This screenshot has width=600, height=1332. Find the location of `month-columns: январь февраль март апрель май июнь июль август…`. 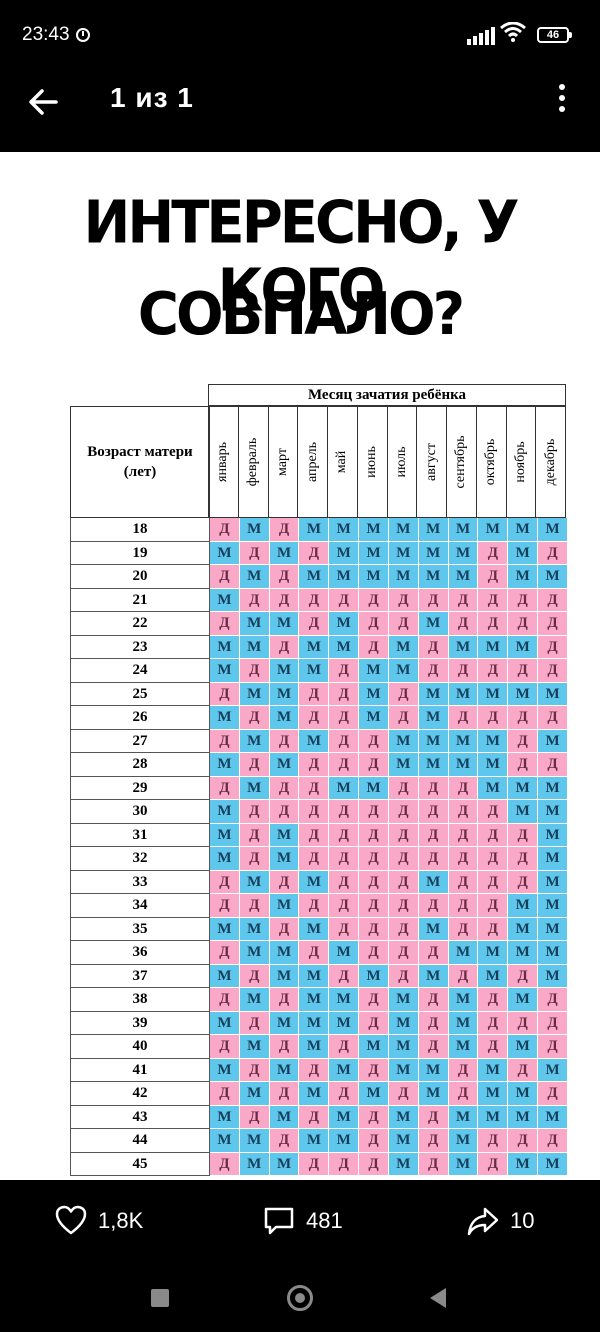

month-columns: январь февраль март апрель май июнь июль август… is located at coordinates (387, 462).